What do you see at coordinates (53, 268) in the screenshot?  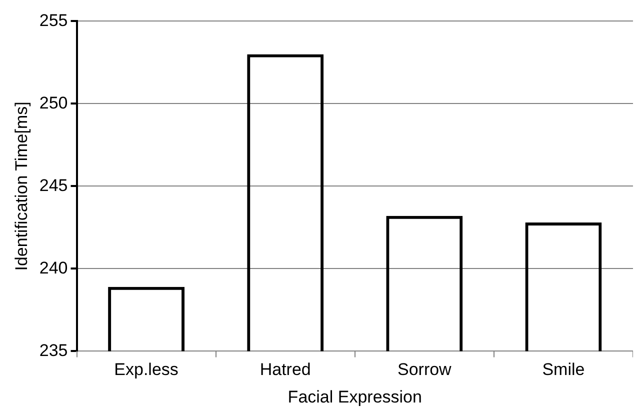 I see `y-tick-label: 240` at bounding box center [53, 268].